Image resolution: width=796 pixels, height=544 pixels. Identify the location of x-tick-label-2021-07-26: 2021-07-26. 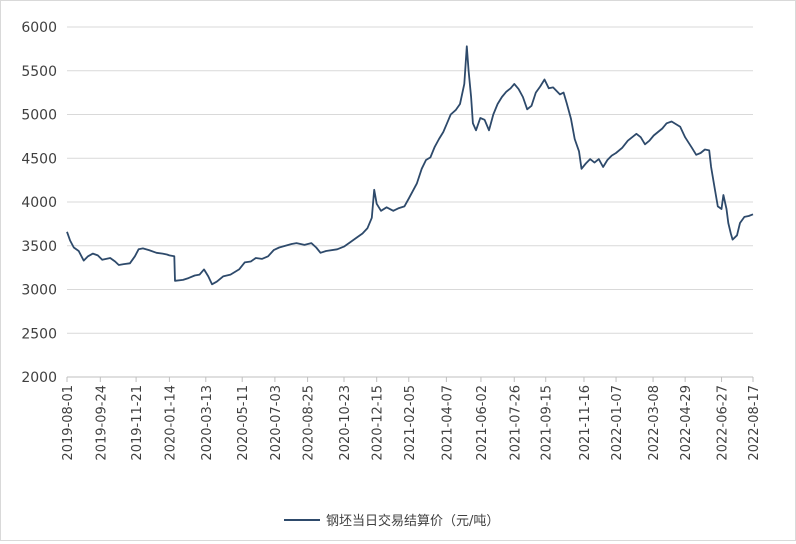
(515, 423).